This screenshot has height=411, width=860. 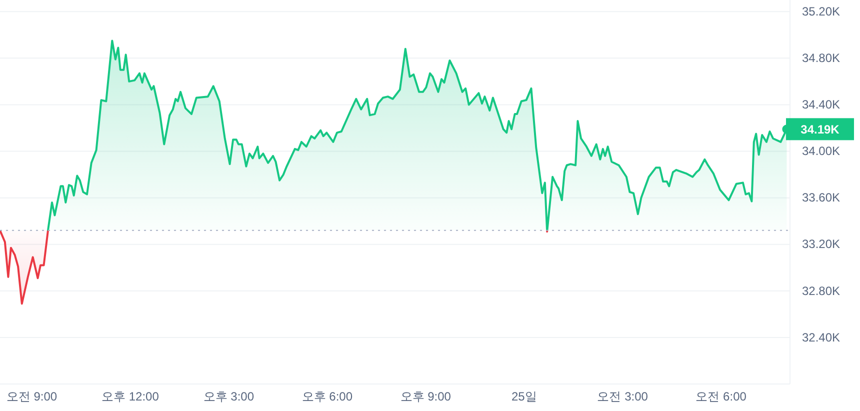 I want to click on x-tick-label: 25일, so click(x=524, y=397).